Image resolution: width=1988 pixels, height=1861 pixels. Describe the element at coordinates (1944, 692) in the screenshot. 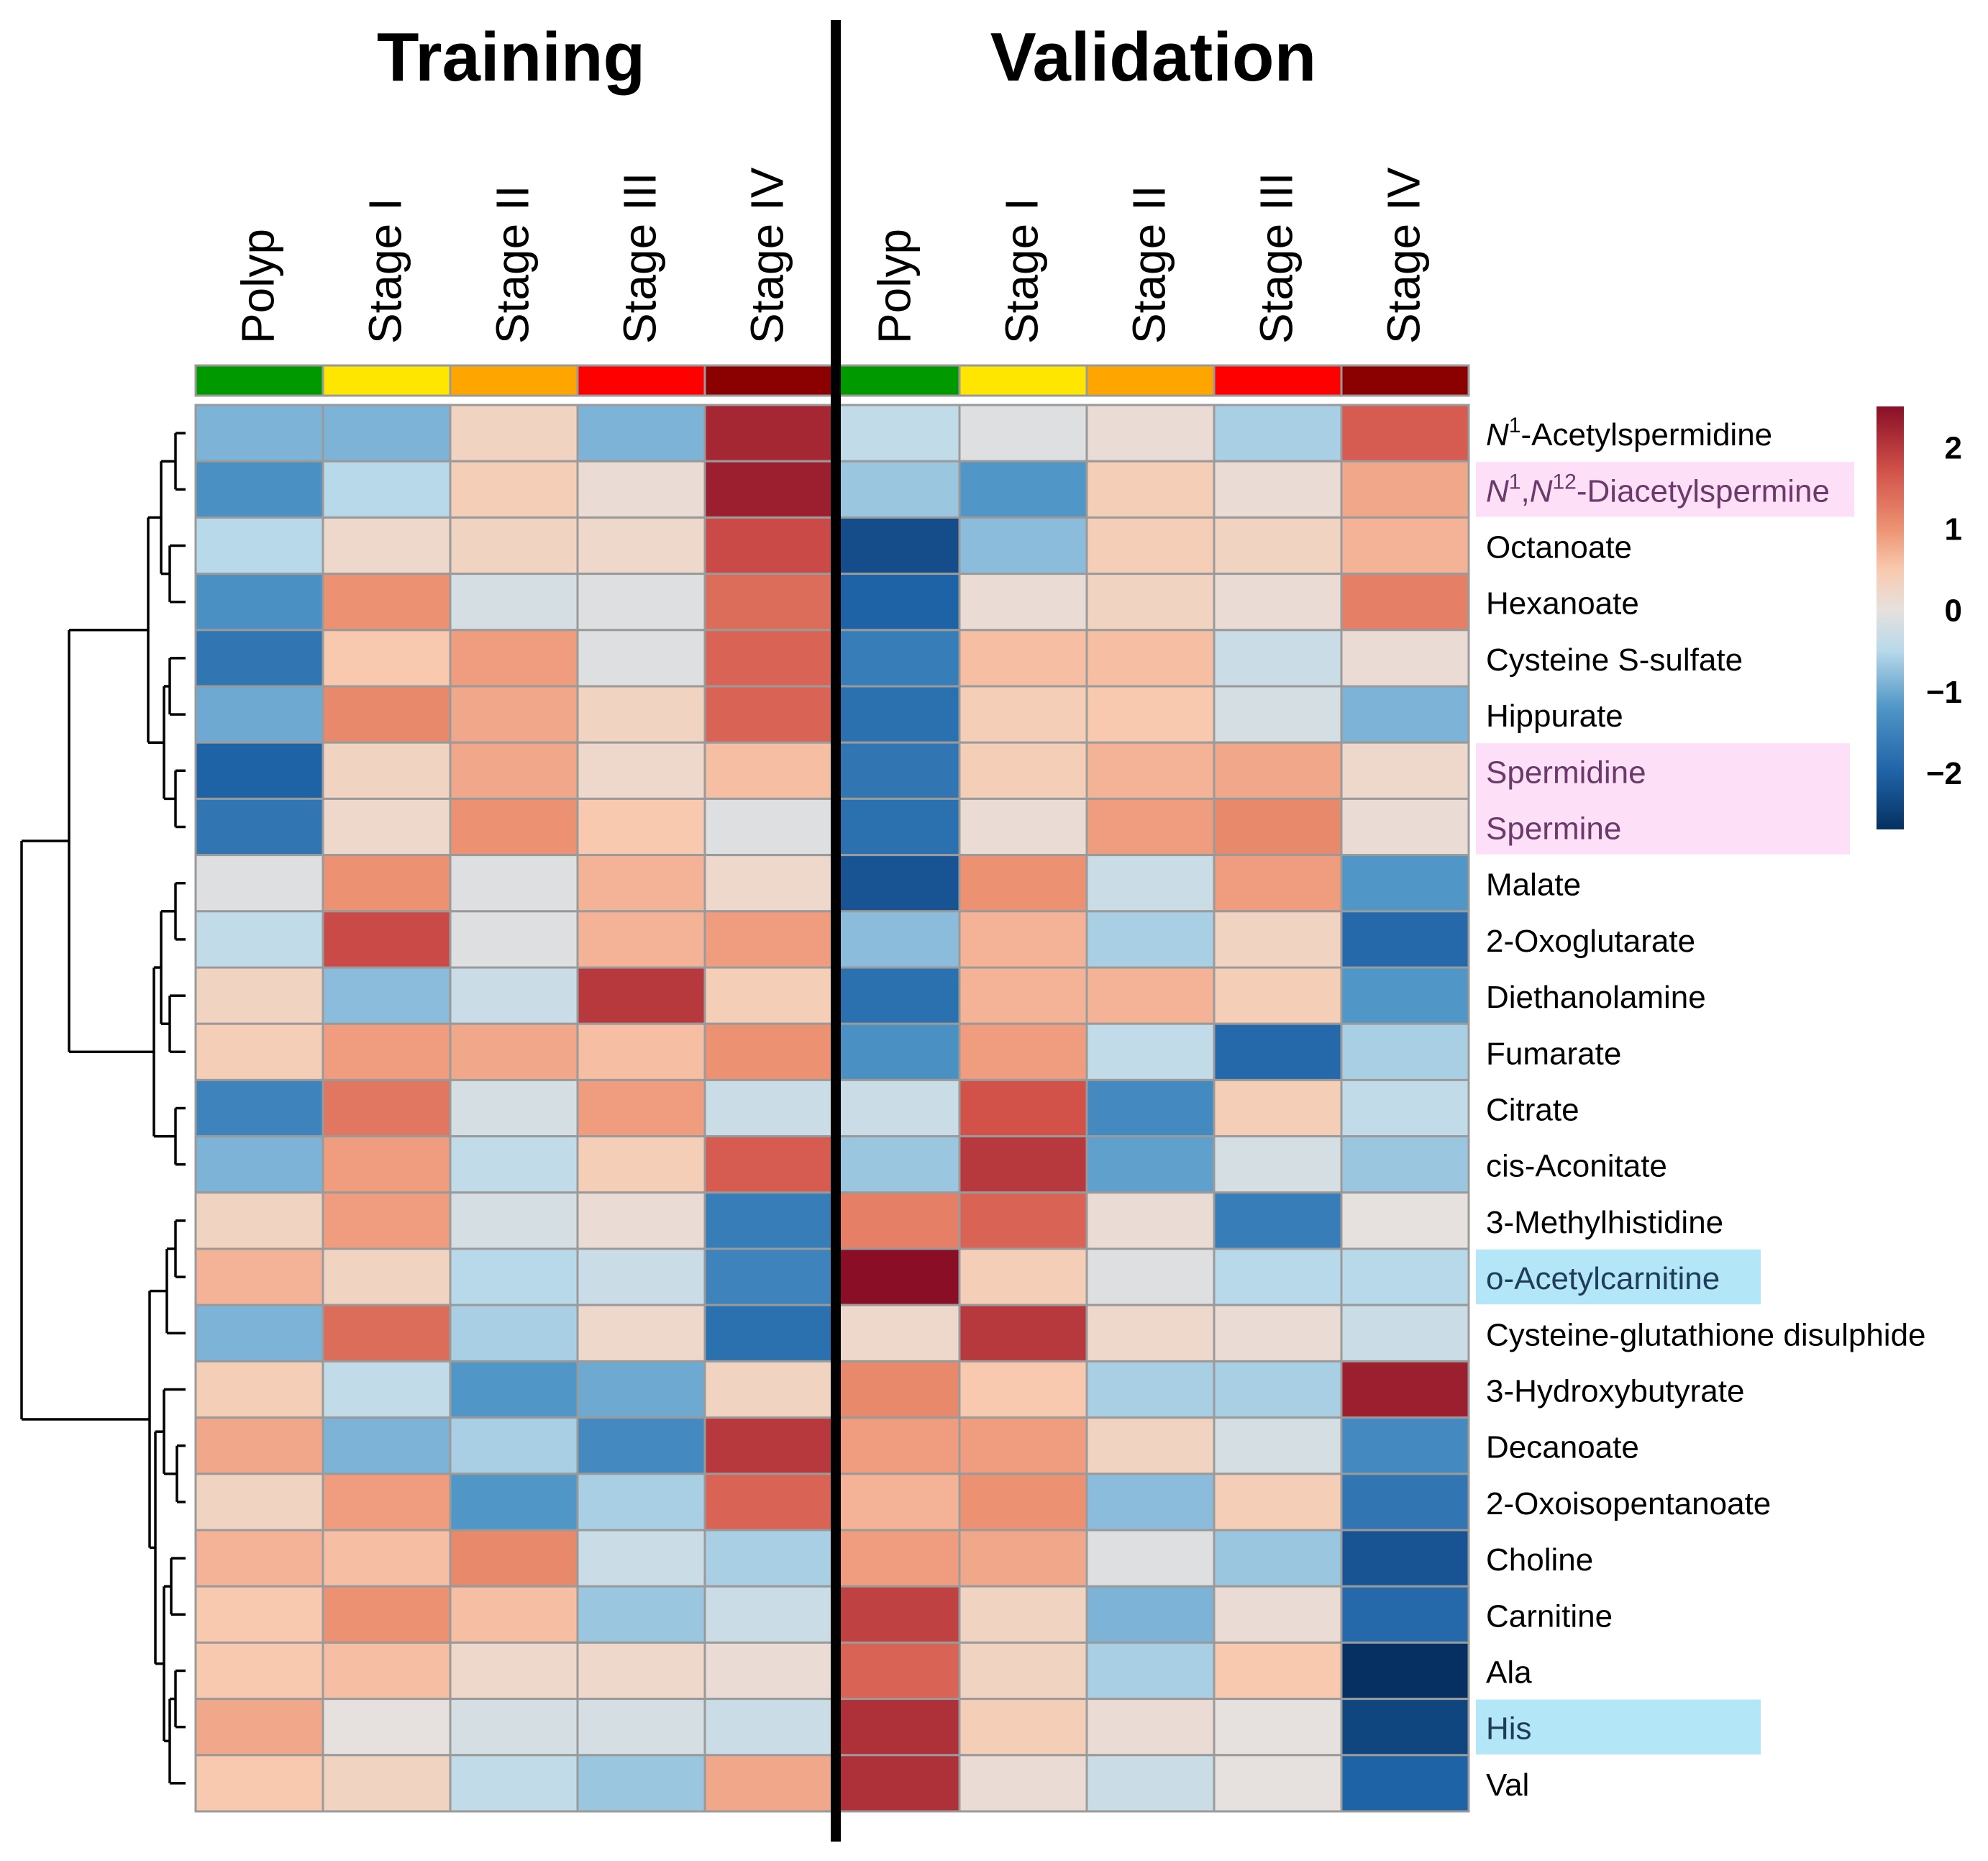

I see `color-scale-tick-label: −1` at that location.